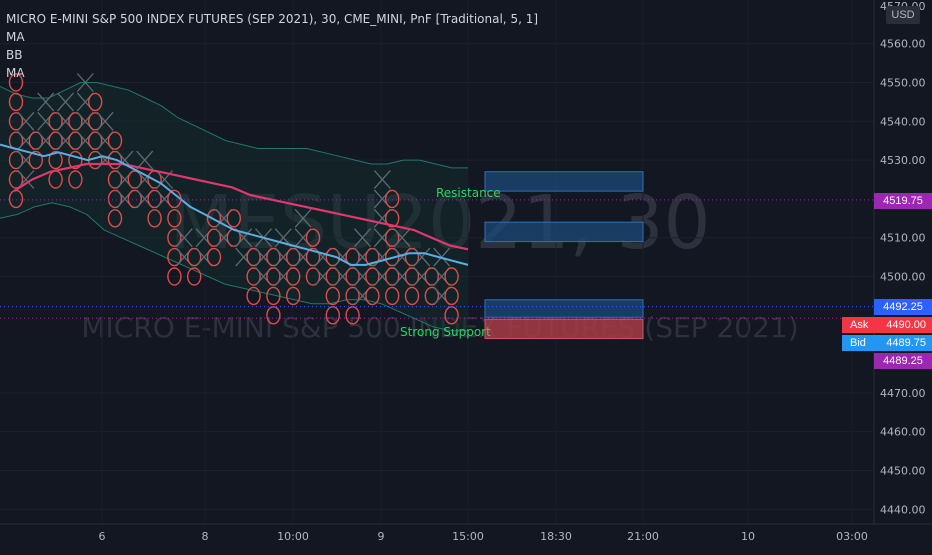  I want to click on resistance-label: Resistance, so click(468, 193).